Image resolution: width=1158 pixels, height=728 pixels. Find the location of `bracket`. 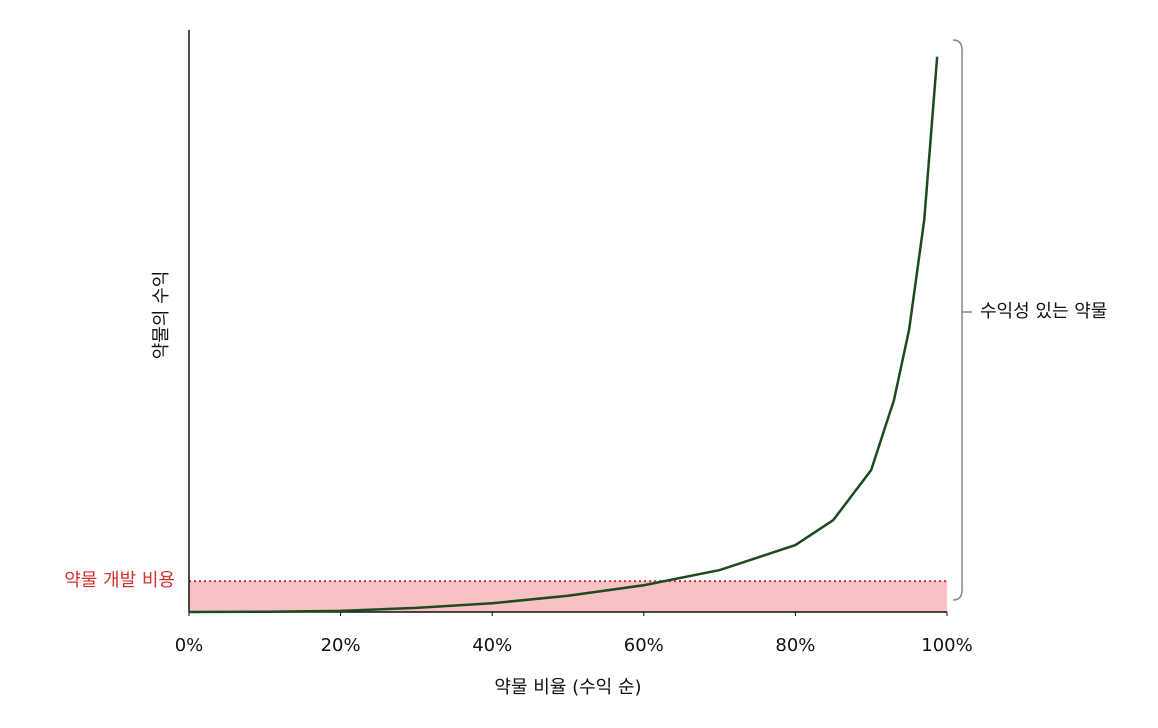

bracket is located at coordinates (957, 320).